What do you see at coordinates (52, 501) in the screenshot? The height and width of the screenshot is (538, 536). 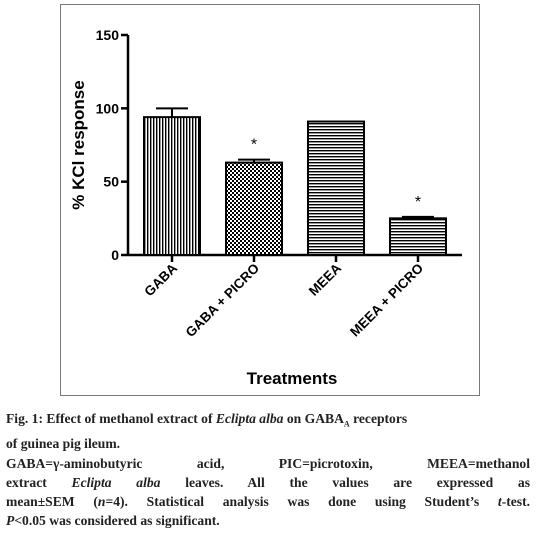 I see `caption-line4a: mean±SEM (` at bounding box center [52, 501].